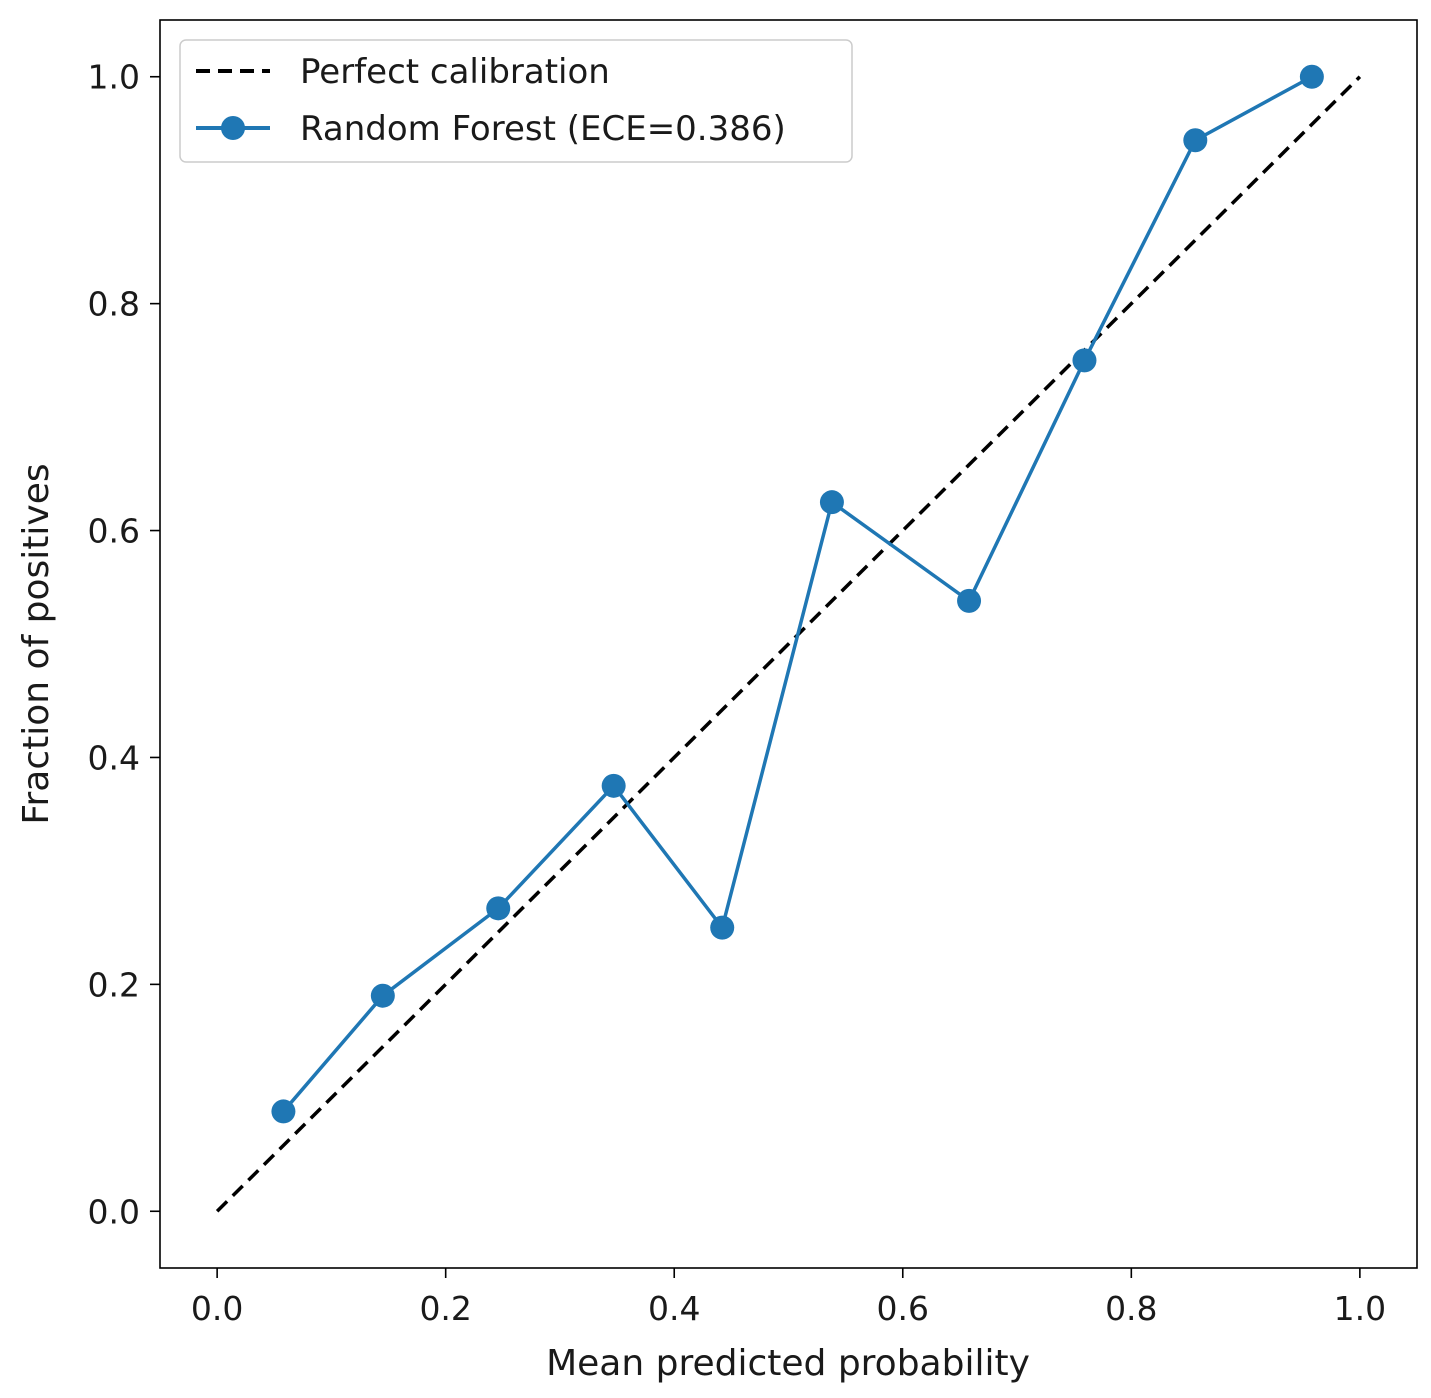  Describe the element at coordinates (1360, 1308) in the screenshot. I see `x-tick-label: 1.0` at that location.